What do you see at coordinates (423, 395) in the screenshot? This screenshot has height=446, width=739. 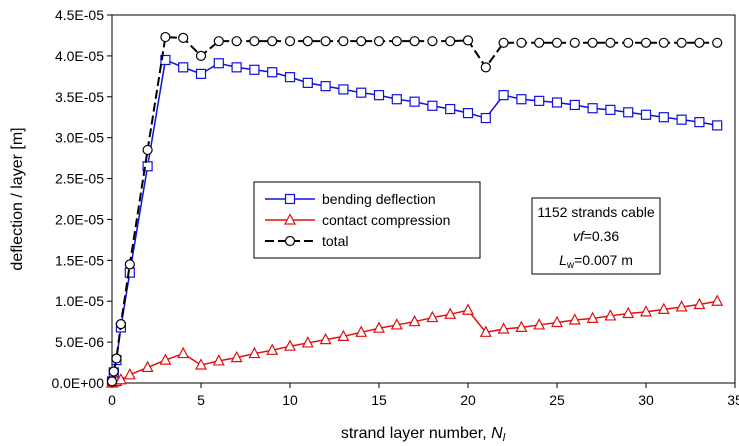 I see `x-axis: 0 5 10 15 20 25 30 35` at bounding box center [423, 395].